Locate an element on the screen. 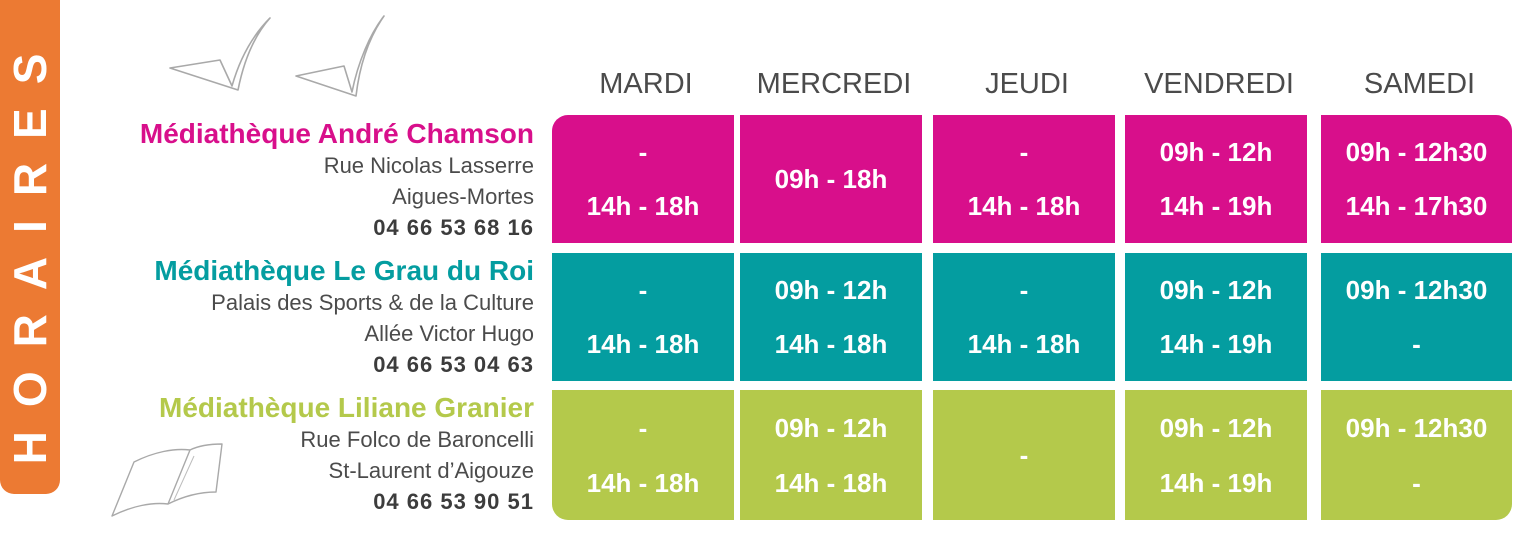  library-address-line: Palais des Sports & de la Culture is located at coordinates (372, 302).